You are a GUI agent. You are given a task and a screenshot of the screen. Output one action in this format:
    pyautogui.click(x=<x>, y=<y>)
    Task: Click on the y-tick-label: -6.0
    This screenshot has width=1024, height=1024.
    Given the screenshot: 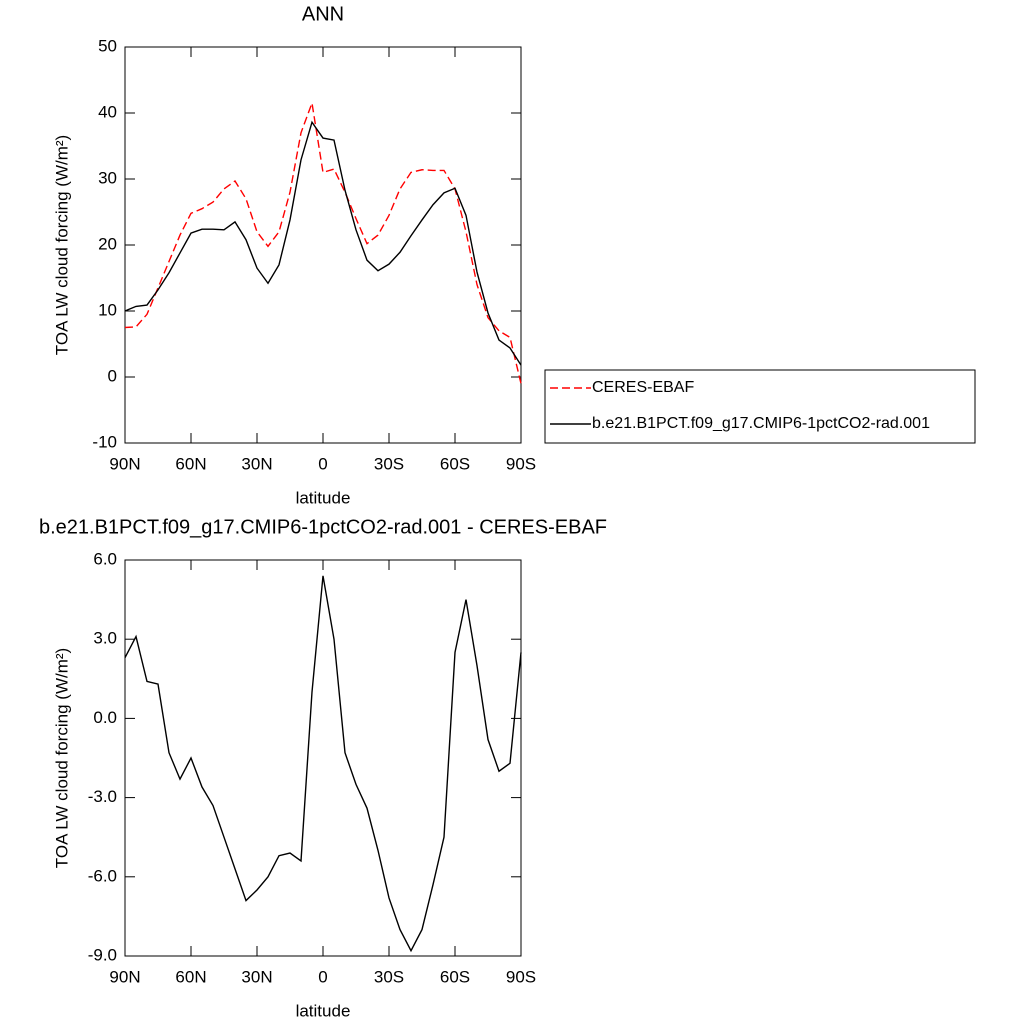 What is the action you would take?
    pyautogui.click(x=102, y=875)
    